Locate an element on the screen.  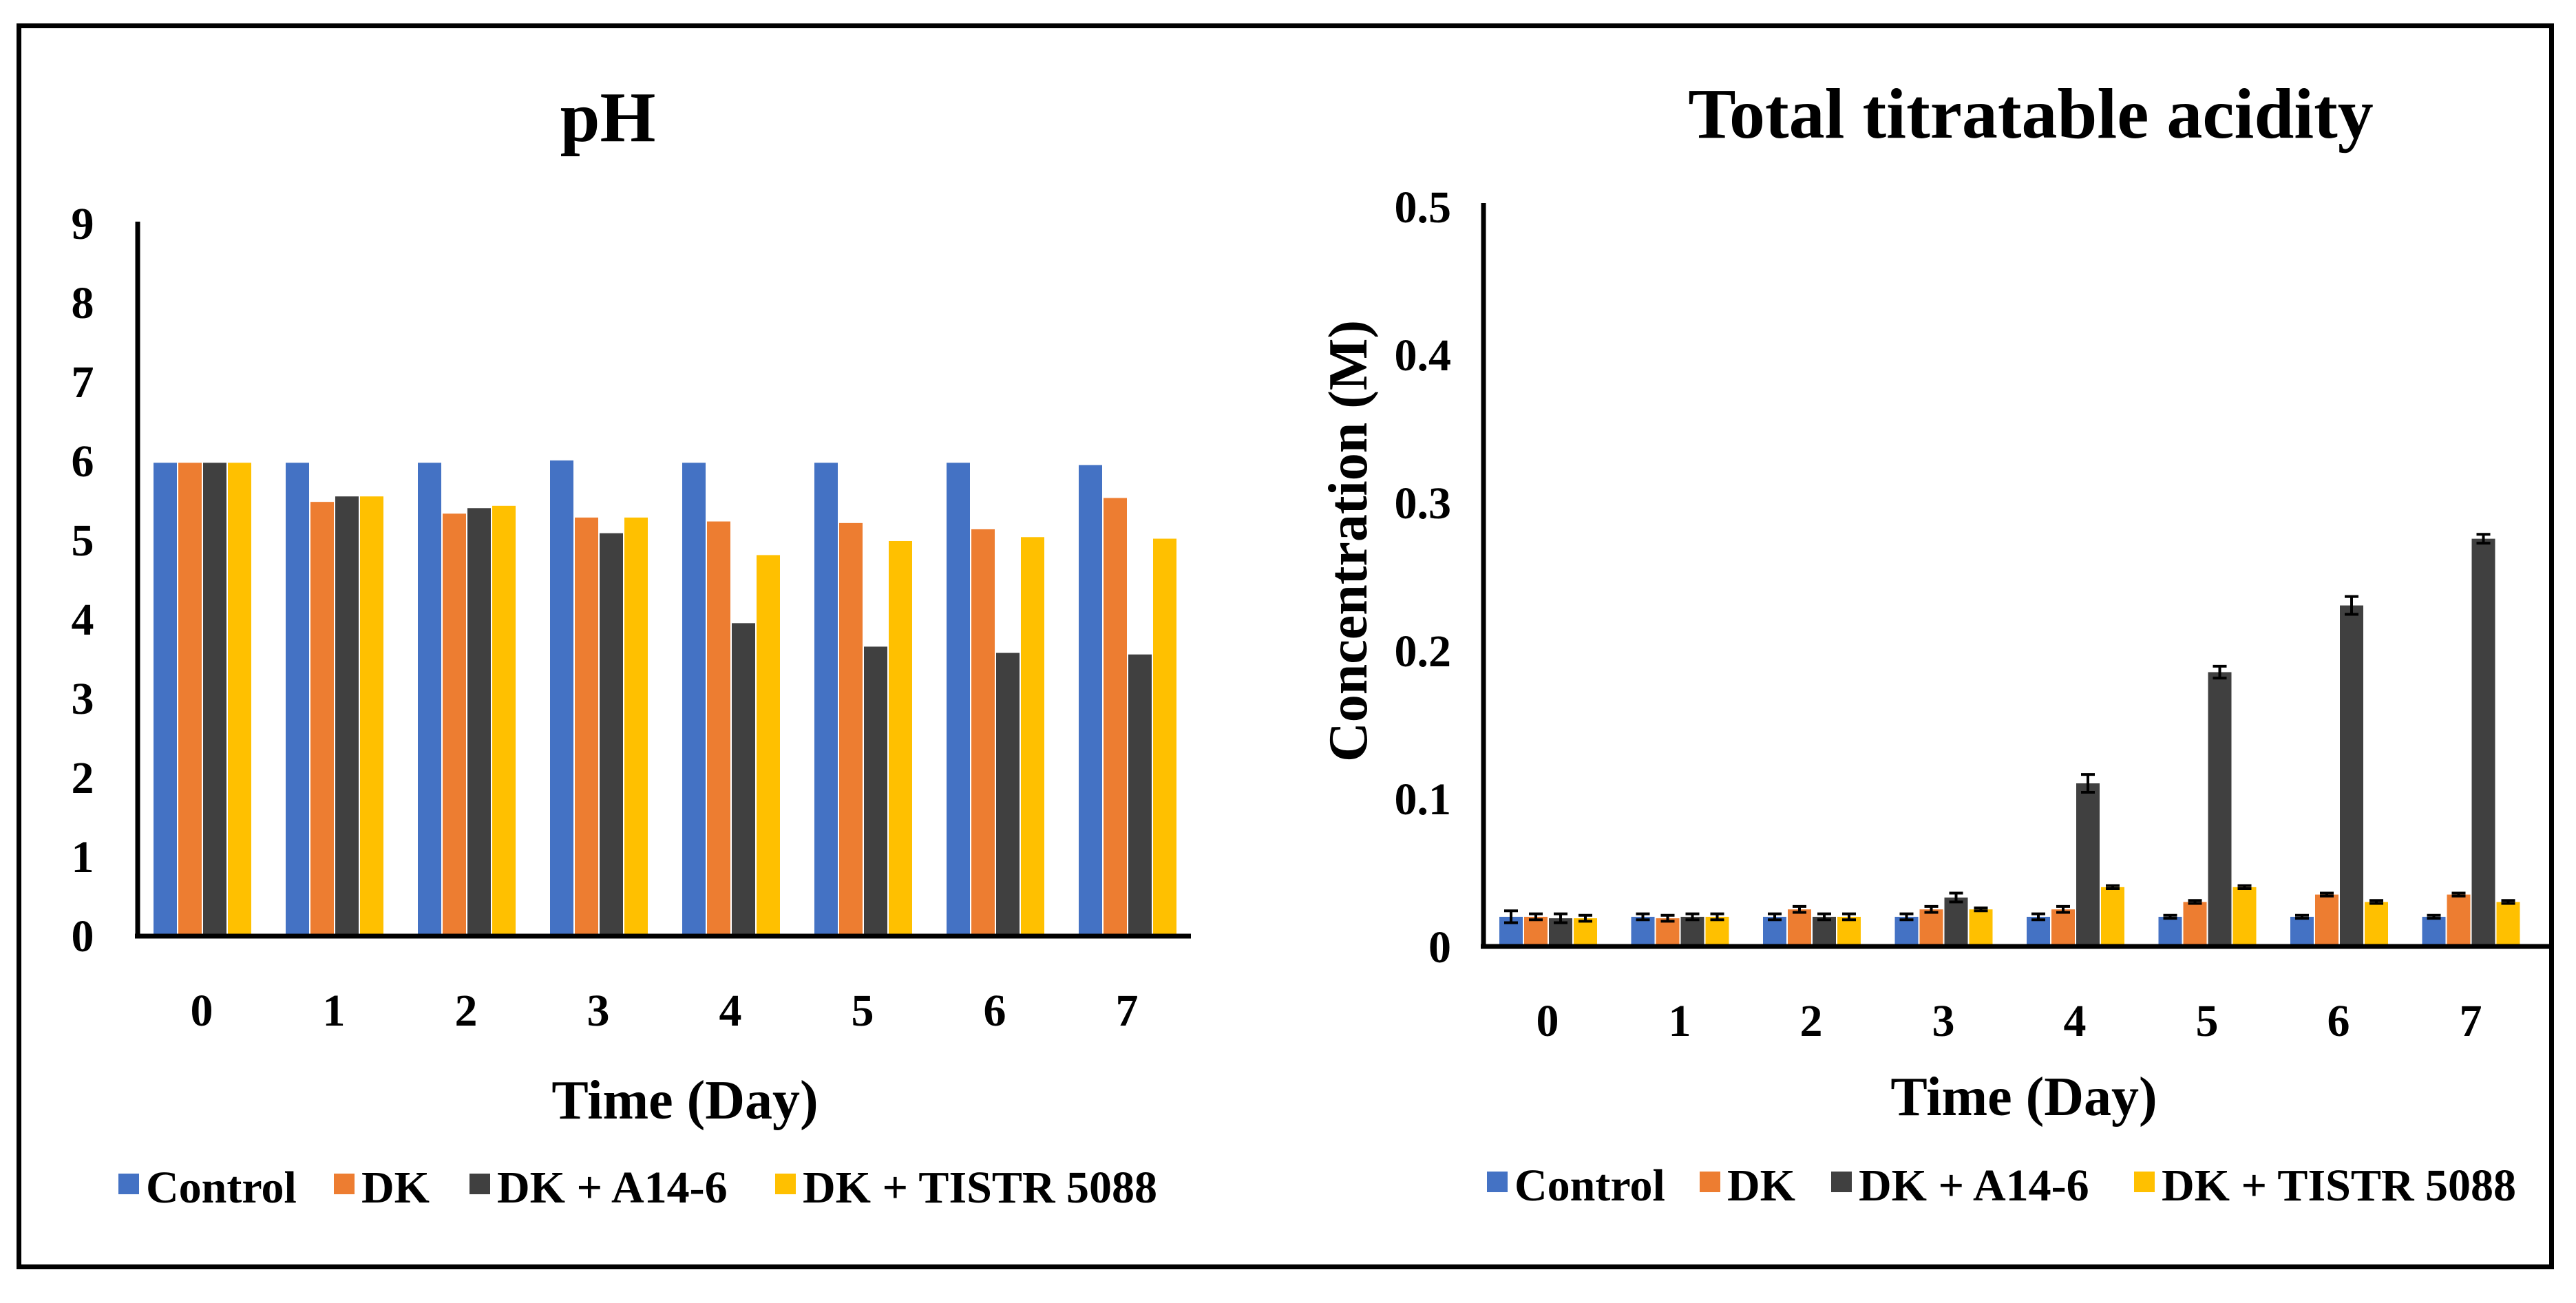
tta-x-tick: 0 is located at coordinates (1548, 1021).